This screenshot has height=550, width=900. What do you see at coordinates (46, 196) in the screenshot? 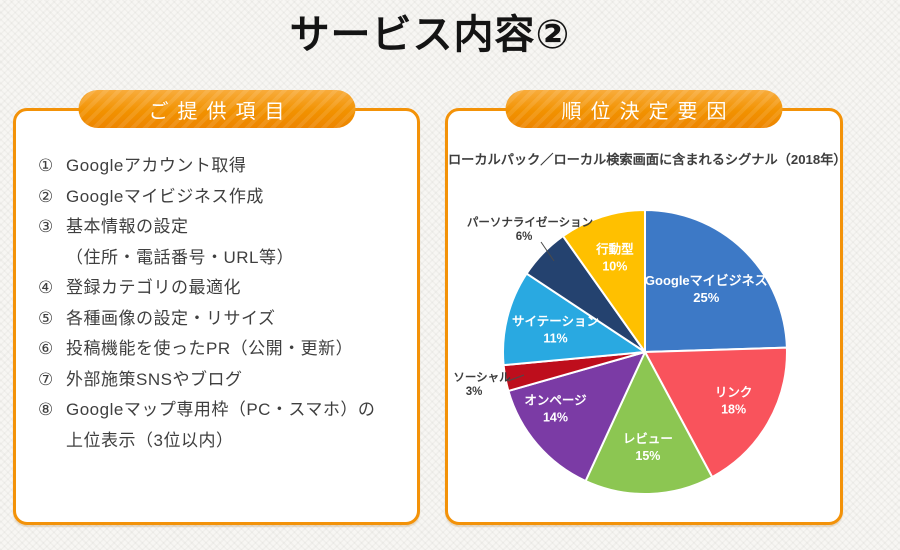
I see `list-item-number: ②` at bounding box center [46, 196].